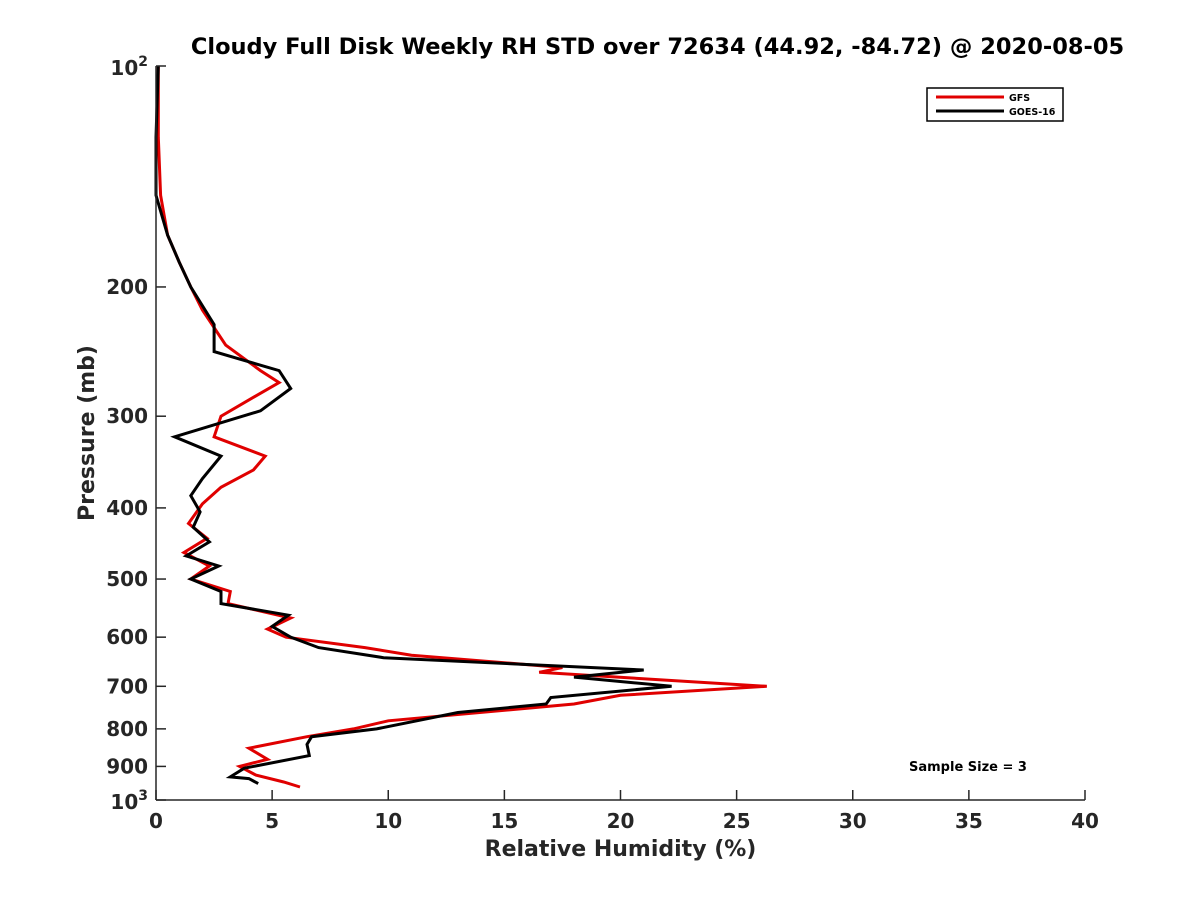 This screenshot has width=1200, height=900. I want to click on y-tick-label: 400, so click(127, 508).